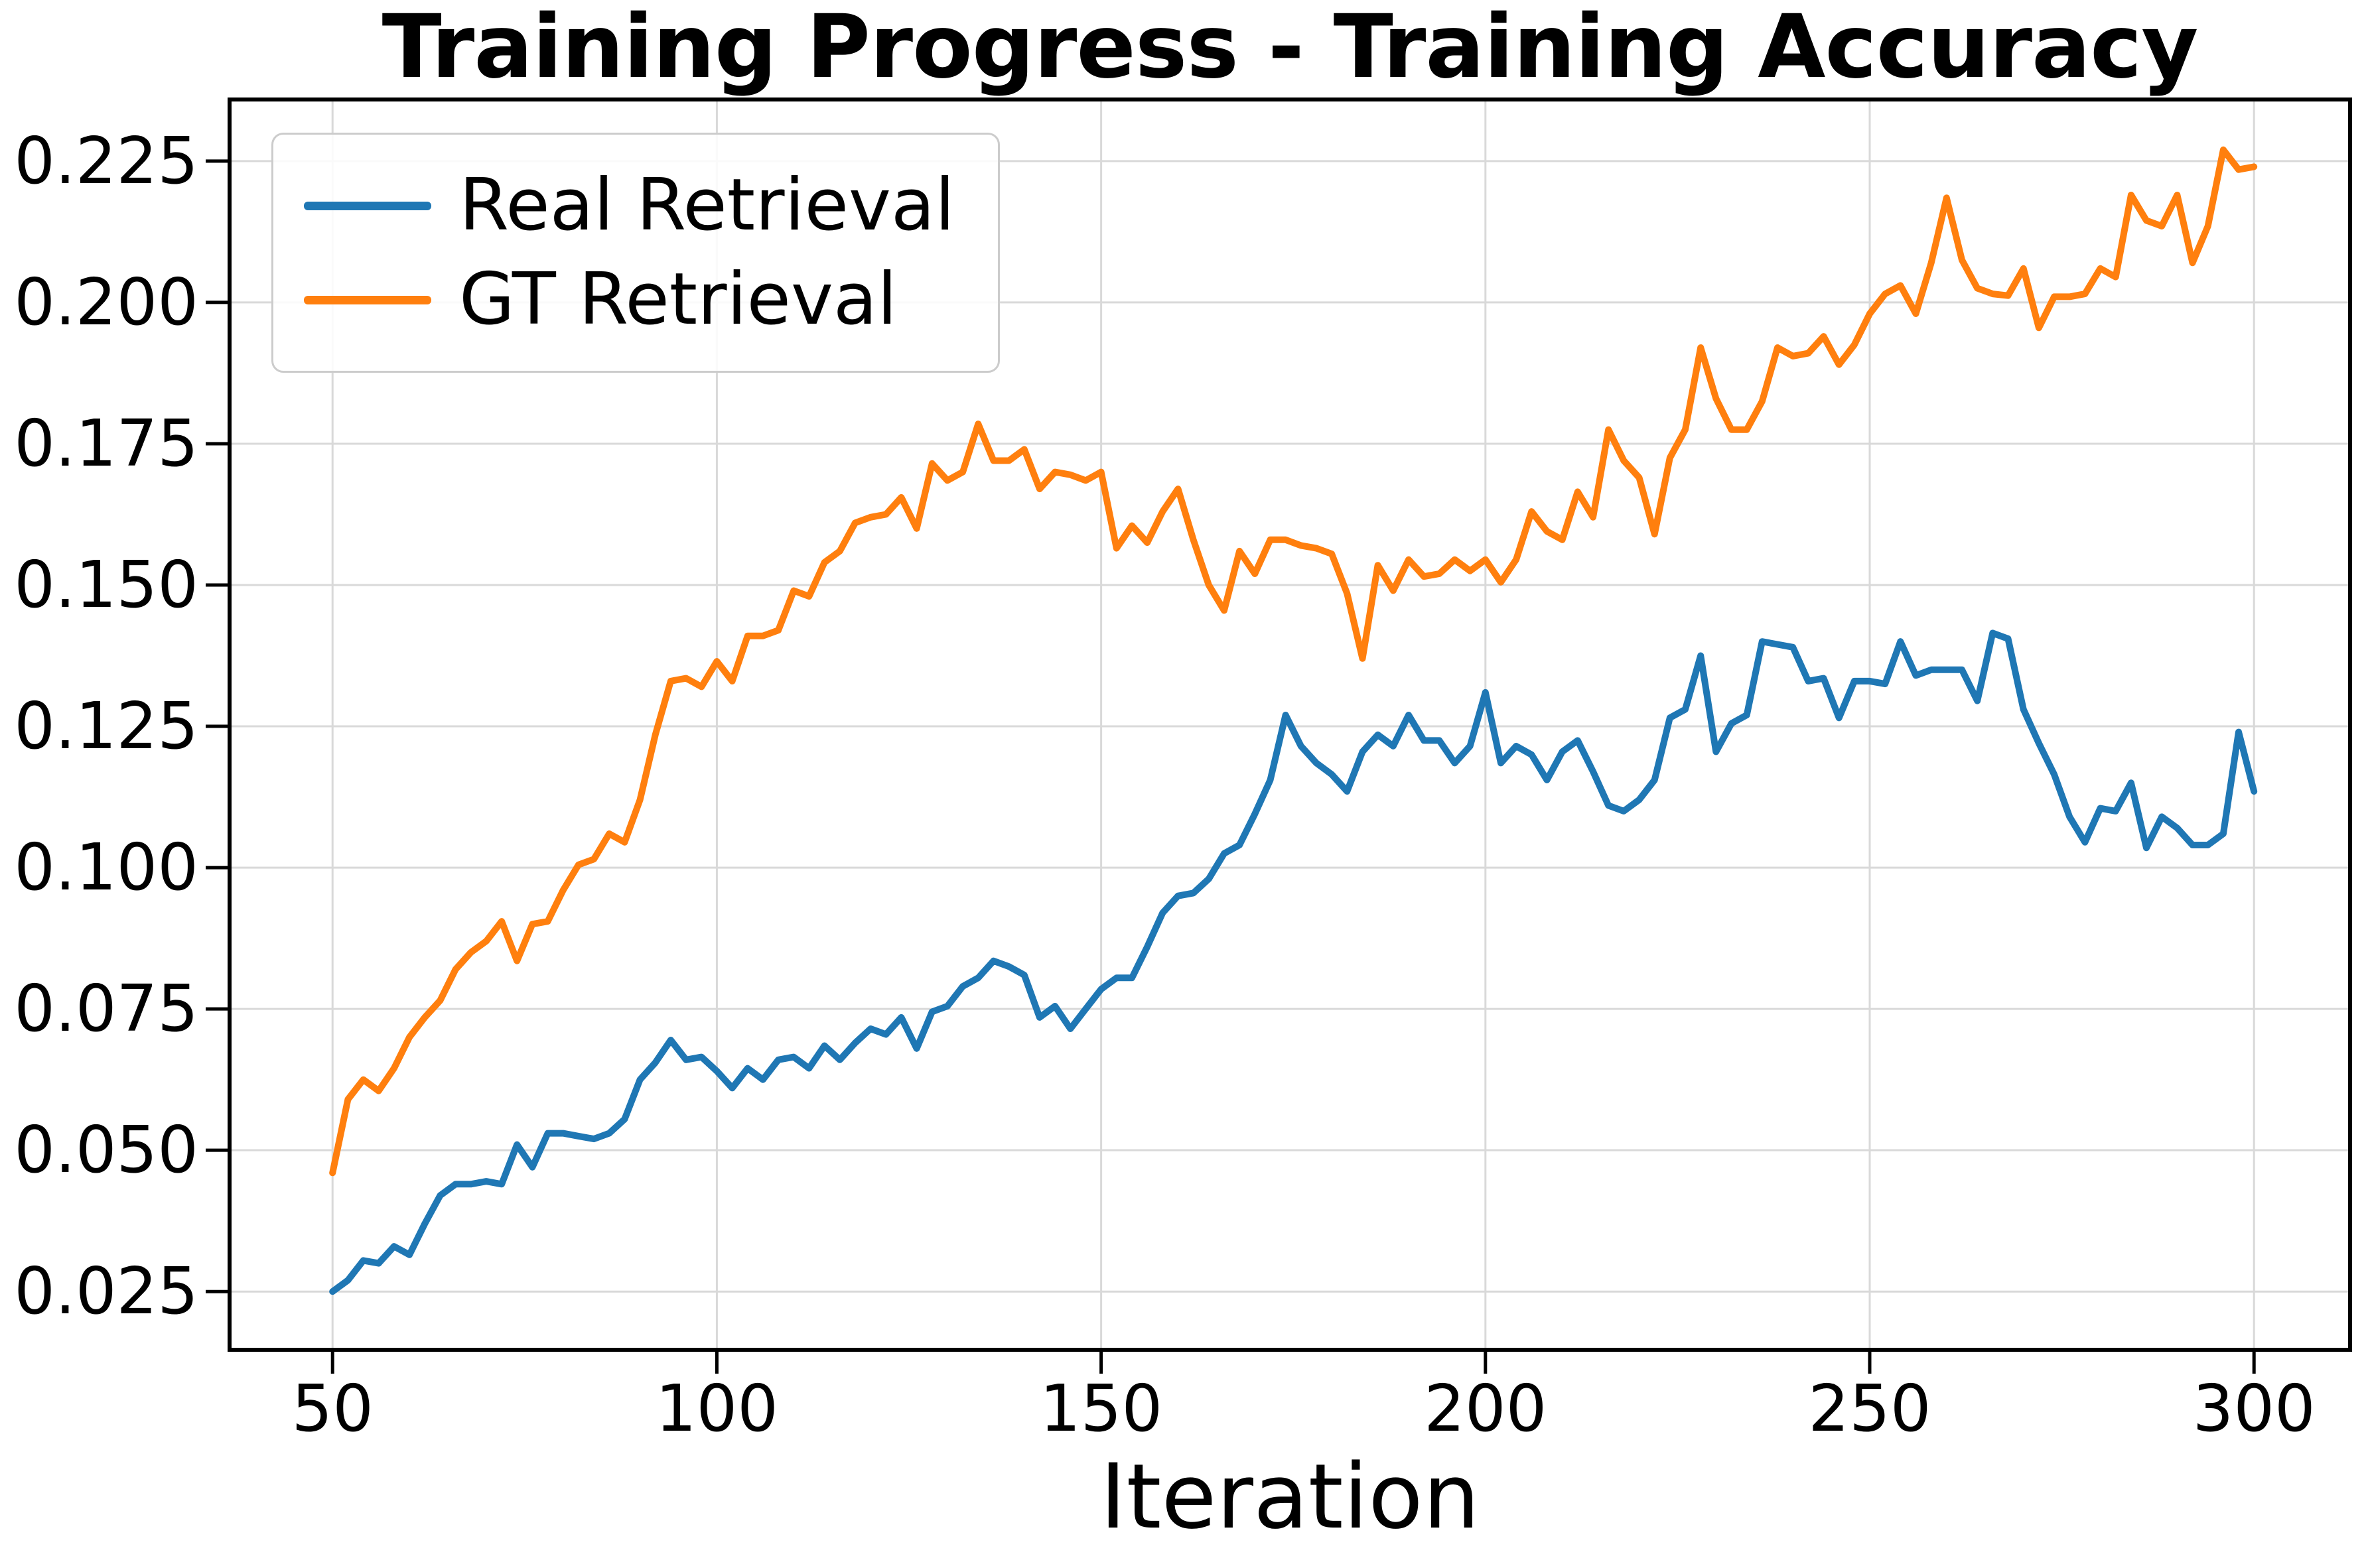 The width and height of the screenshot is (2368, 1568). What do you see at coordinates (106, 867) in the screenshot?
I see `y-tick-label: 0.100` at bounding box center [106, 867].